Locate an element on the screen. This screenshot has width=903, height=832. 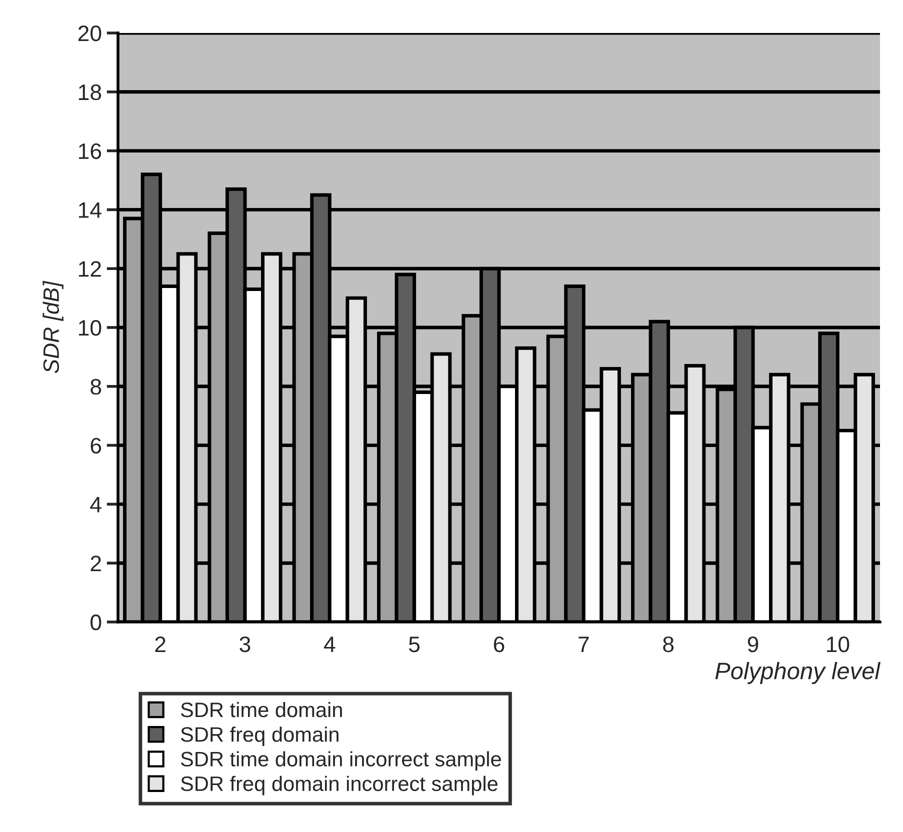
y-tick-label: 12 is located at coordinates (90, 269).